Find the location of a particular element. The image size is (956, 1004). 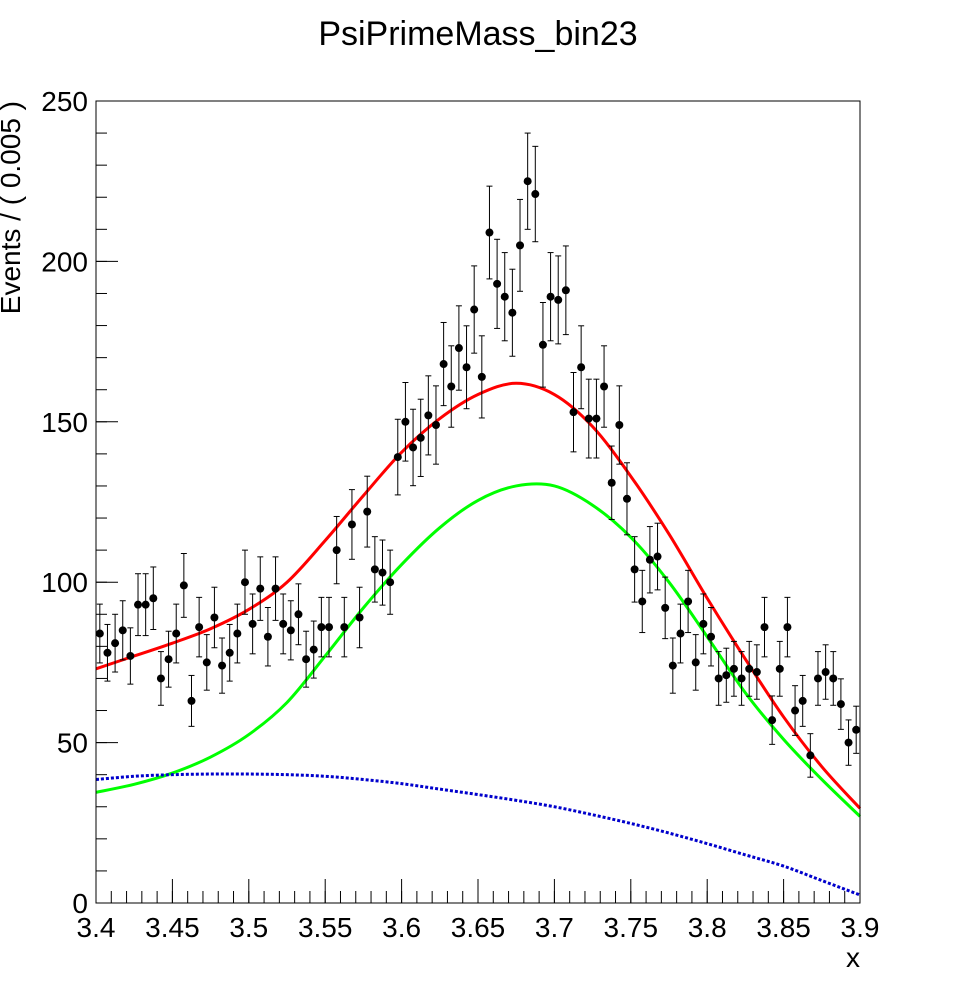

y-tick-label: 150 is located at coordinates (64, 422).